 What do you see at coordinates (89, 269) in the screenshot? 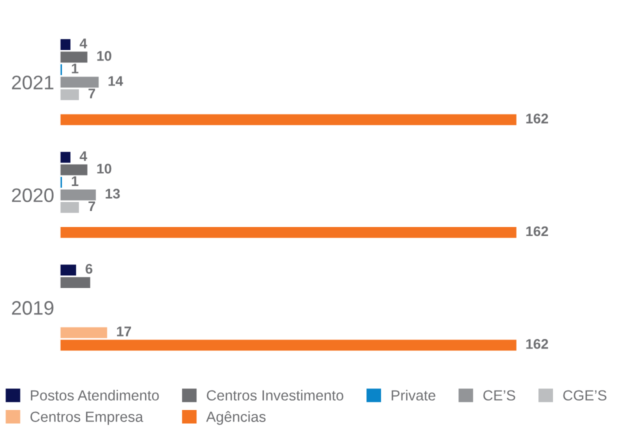
I see `data-label: 6` at bounding box center [89, 269].